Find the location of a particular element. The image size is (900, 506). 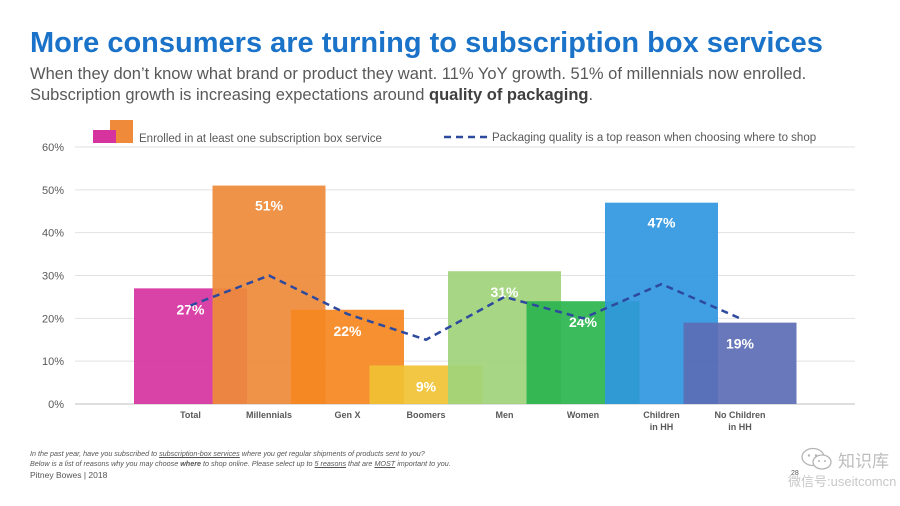

footnote-text: important to you. is located at coordinates (423, 463).